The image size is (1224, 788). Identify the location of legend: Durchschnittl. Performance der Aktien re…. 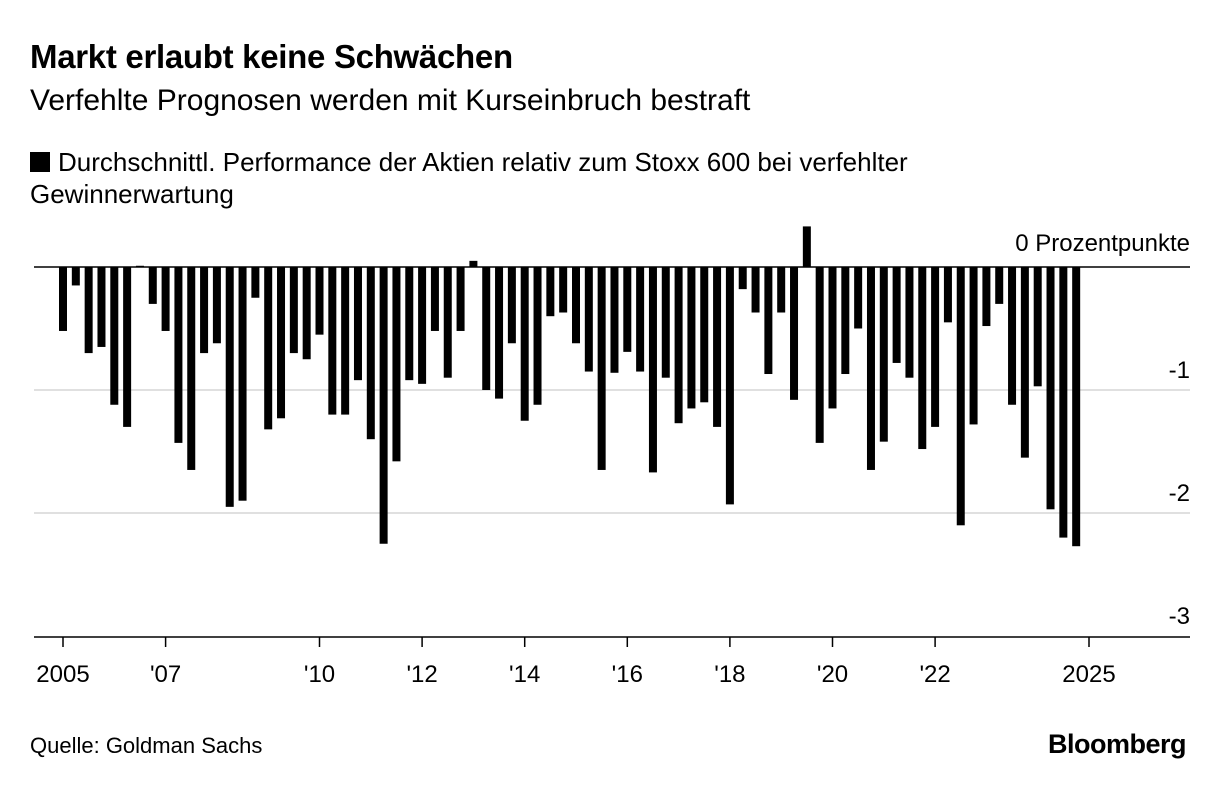
(555, 178).